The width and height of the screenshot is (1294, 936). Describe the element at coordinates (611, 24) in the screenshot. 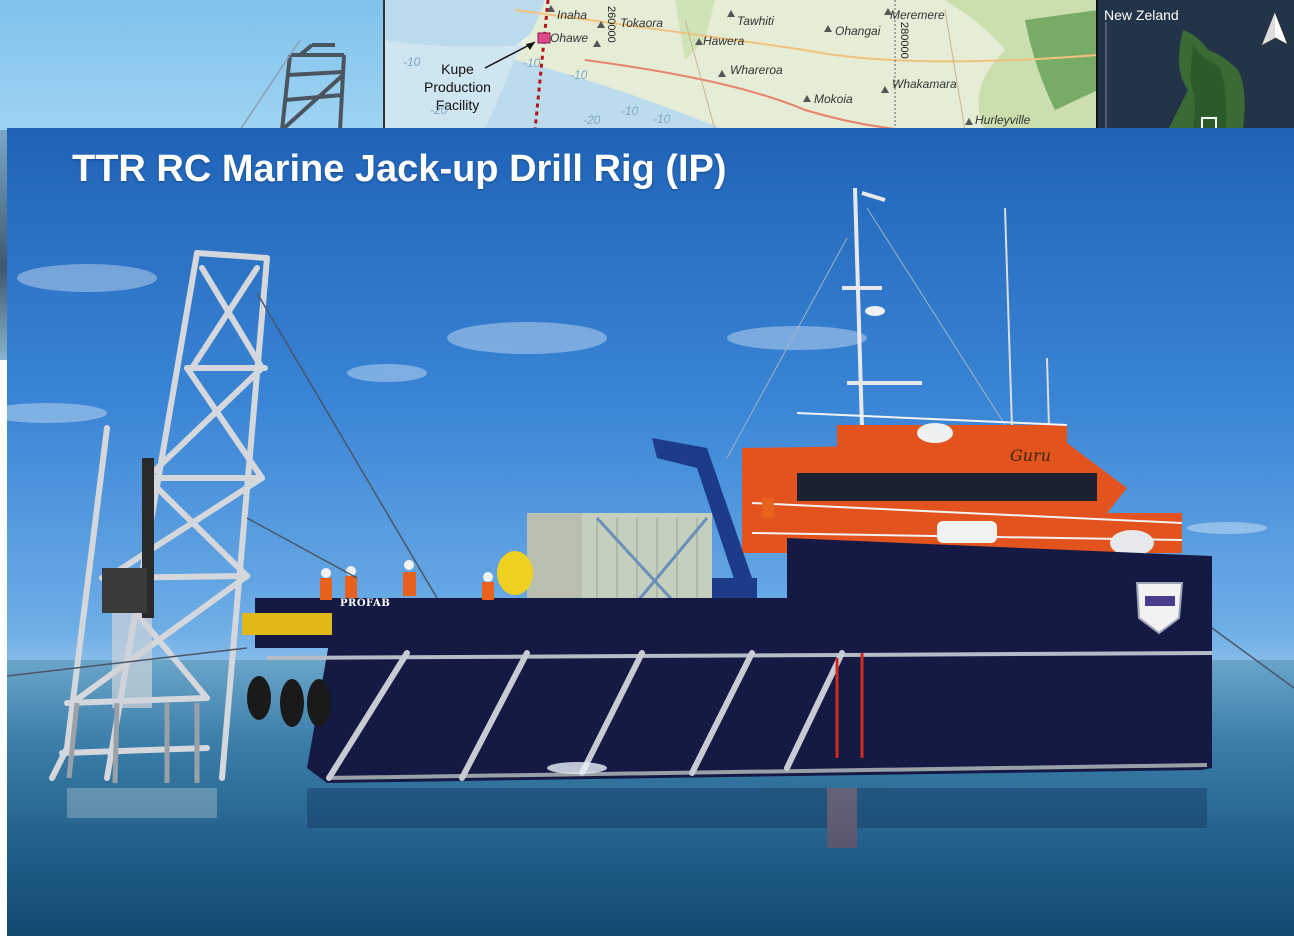

I see `grid-label-260000: 260000` at that location.